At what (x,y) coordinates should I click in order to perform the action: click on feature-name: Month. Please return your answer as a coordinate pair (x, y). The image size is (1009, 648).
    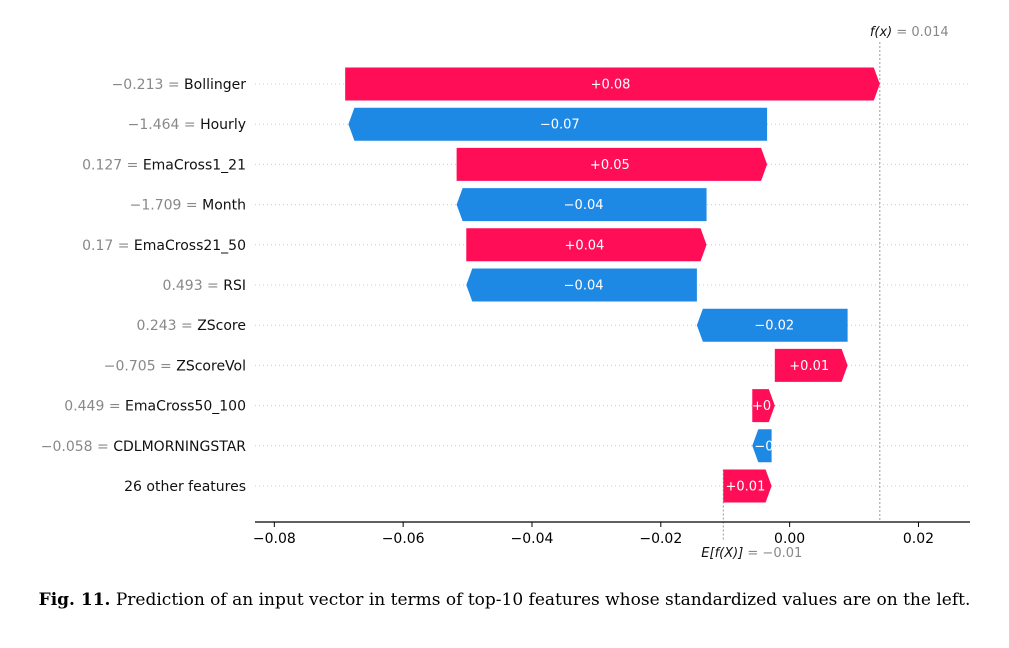
    Looking at the image, I should click on (224, 206).